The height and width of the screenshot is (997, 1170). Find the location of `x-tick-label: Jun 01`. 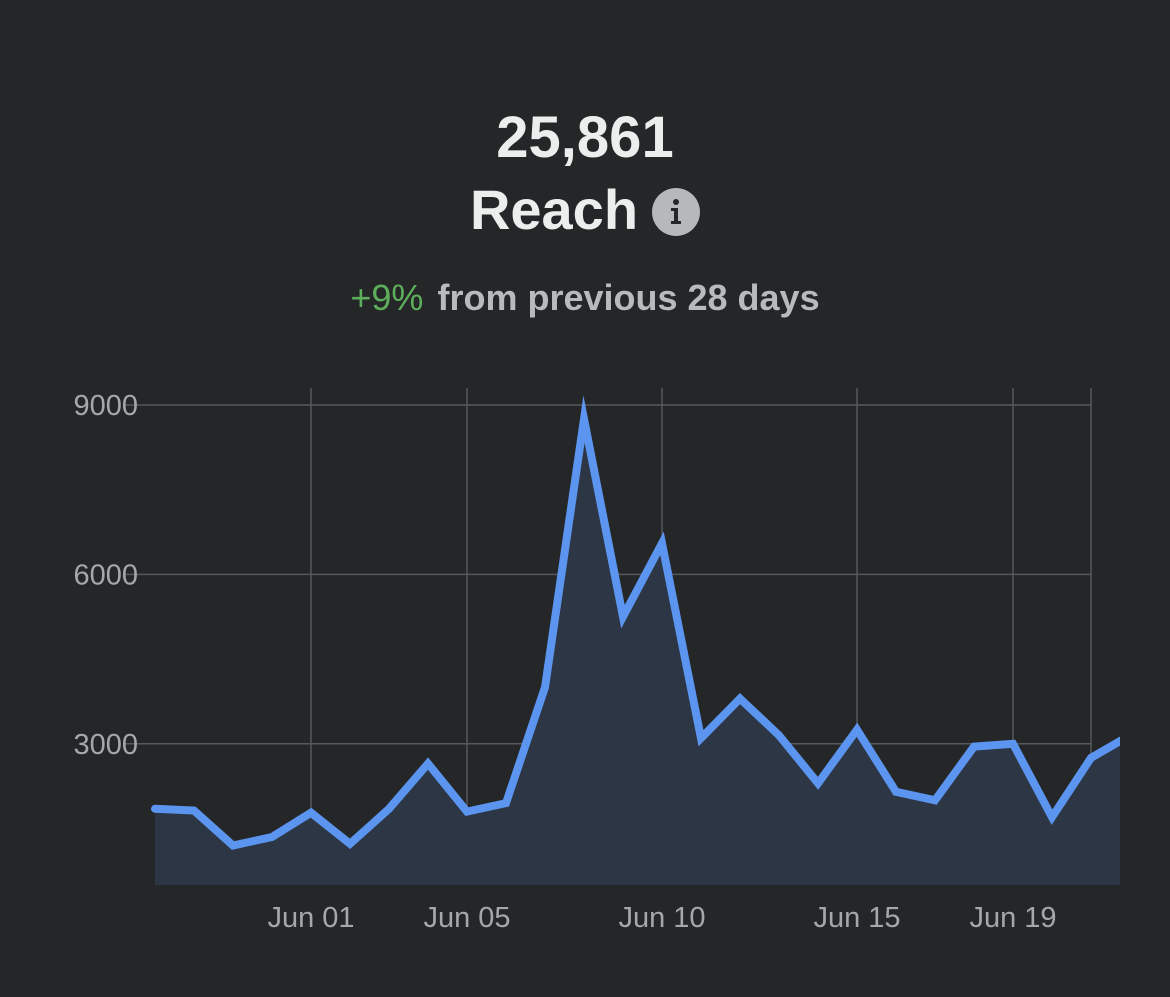

x-tick-label: Jun 01 is located at coordinates (310, 918).